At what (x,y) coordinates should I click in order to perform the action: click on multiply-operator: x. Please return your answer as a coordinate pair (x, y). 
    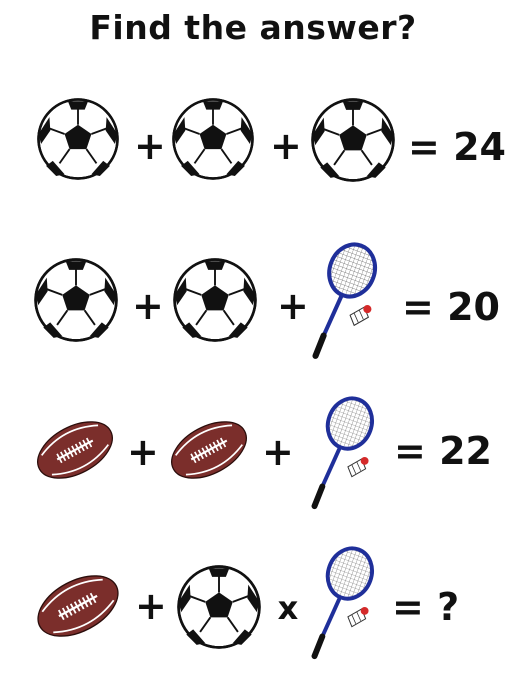
    Looking at the image, I should click on (288, 608).